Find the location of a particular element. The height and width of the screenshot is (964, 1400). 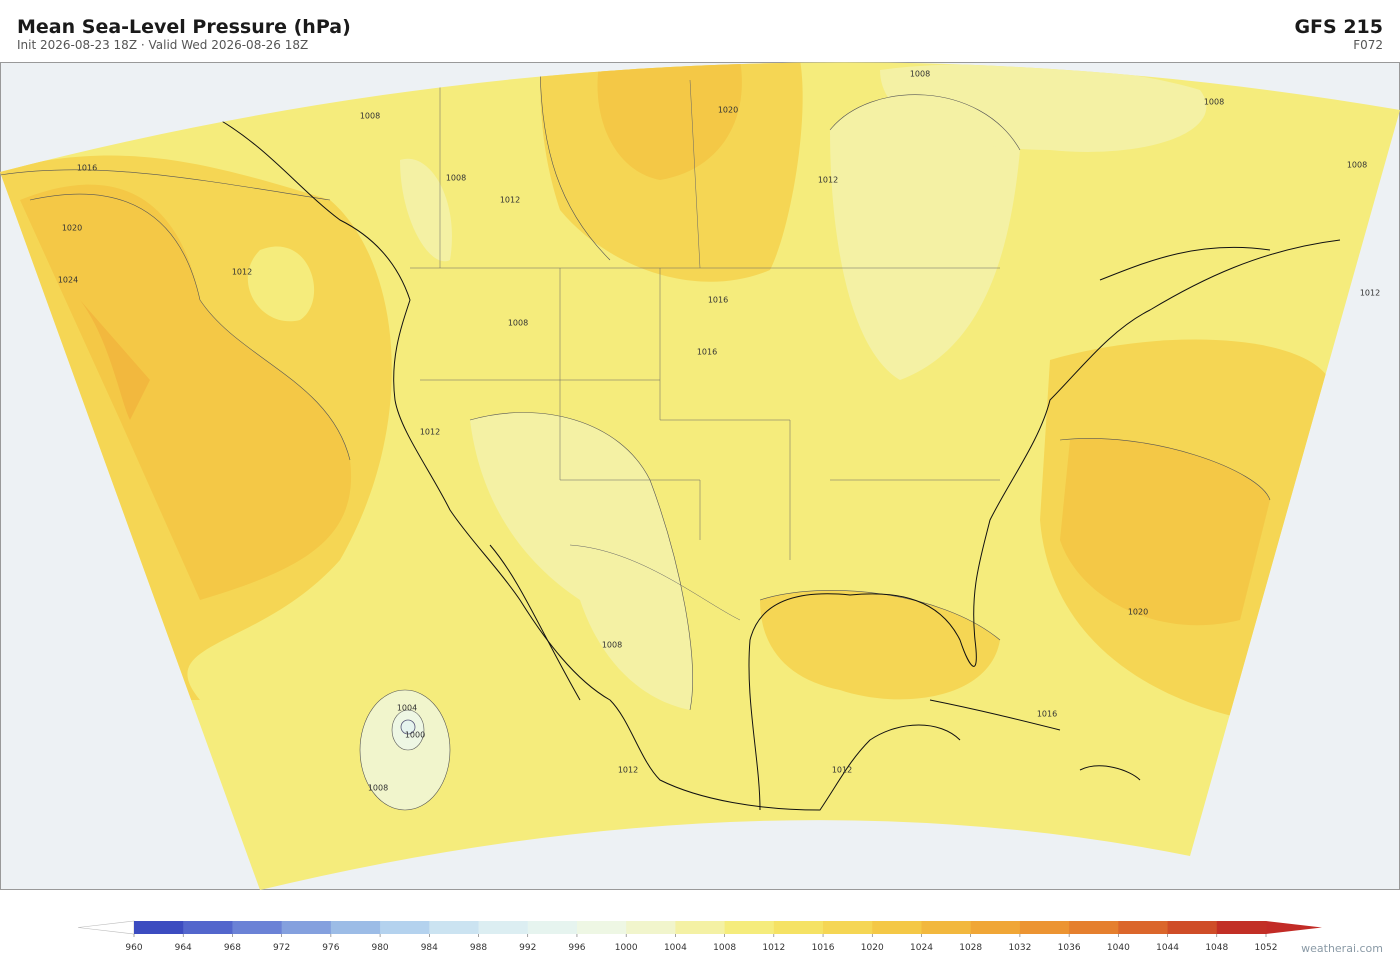

colorbar-tick-label: 1044 is located at coordinates (1167, 948).